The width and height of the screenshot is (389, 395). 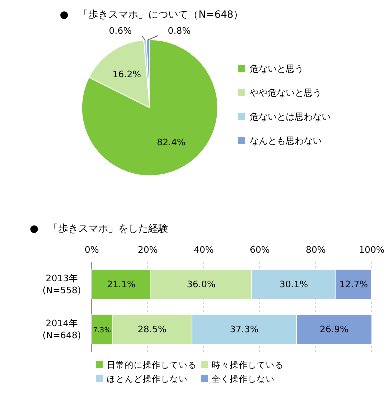 What do you see at coordinates (290, 117) in the screenshot?
I see `legend-label: 危ないとは思わない` at bounding box center [290, 117].